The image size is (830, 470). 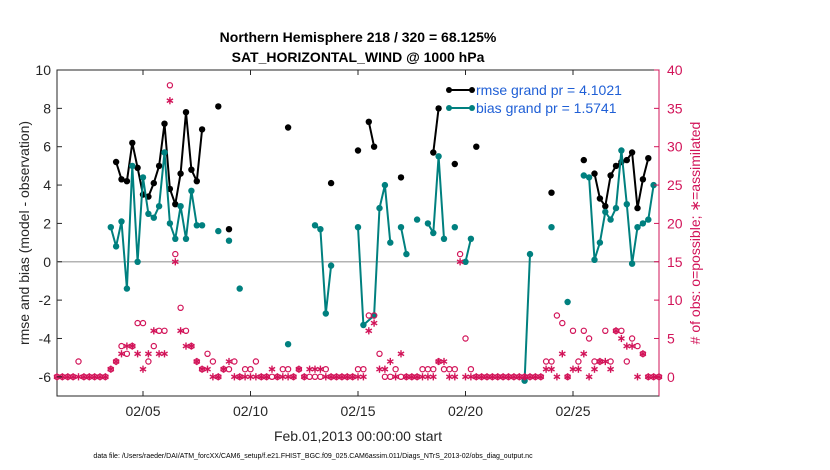 I want to click on x-tick-label: 02/20, so click(x=465, y=411).